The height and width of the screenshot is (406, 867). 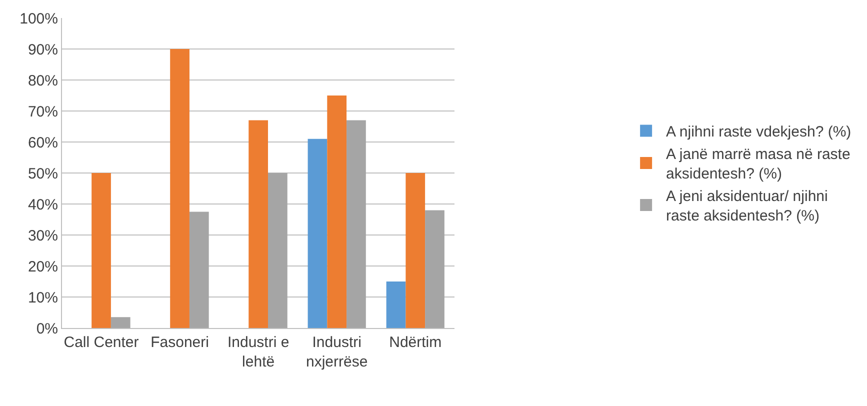 What do you see at coordinates (43, 235) in the screenshot?
I see `y-tick-label: 30%` at bounding box center [43, 235].